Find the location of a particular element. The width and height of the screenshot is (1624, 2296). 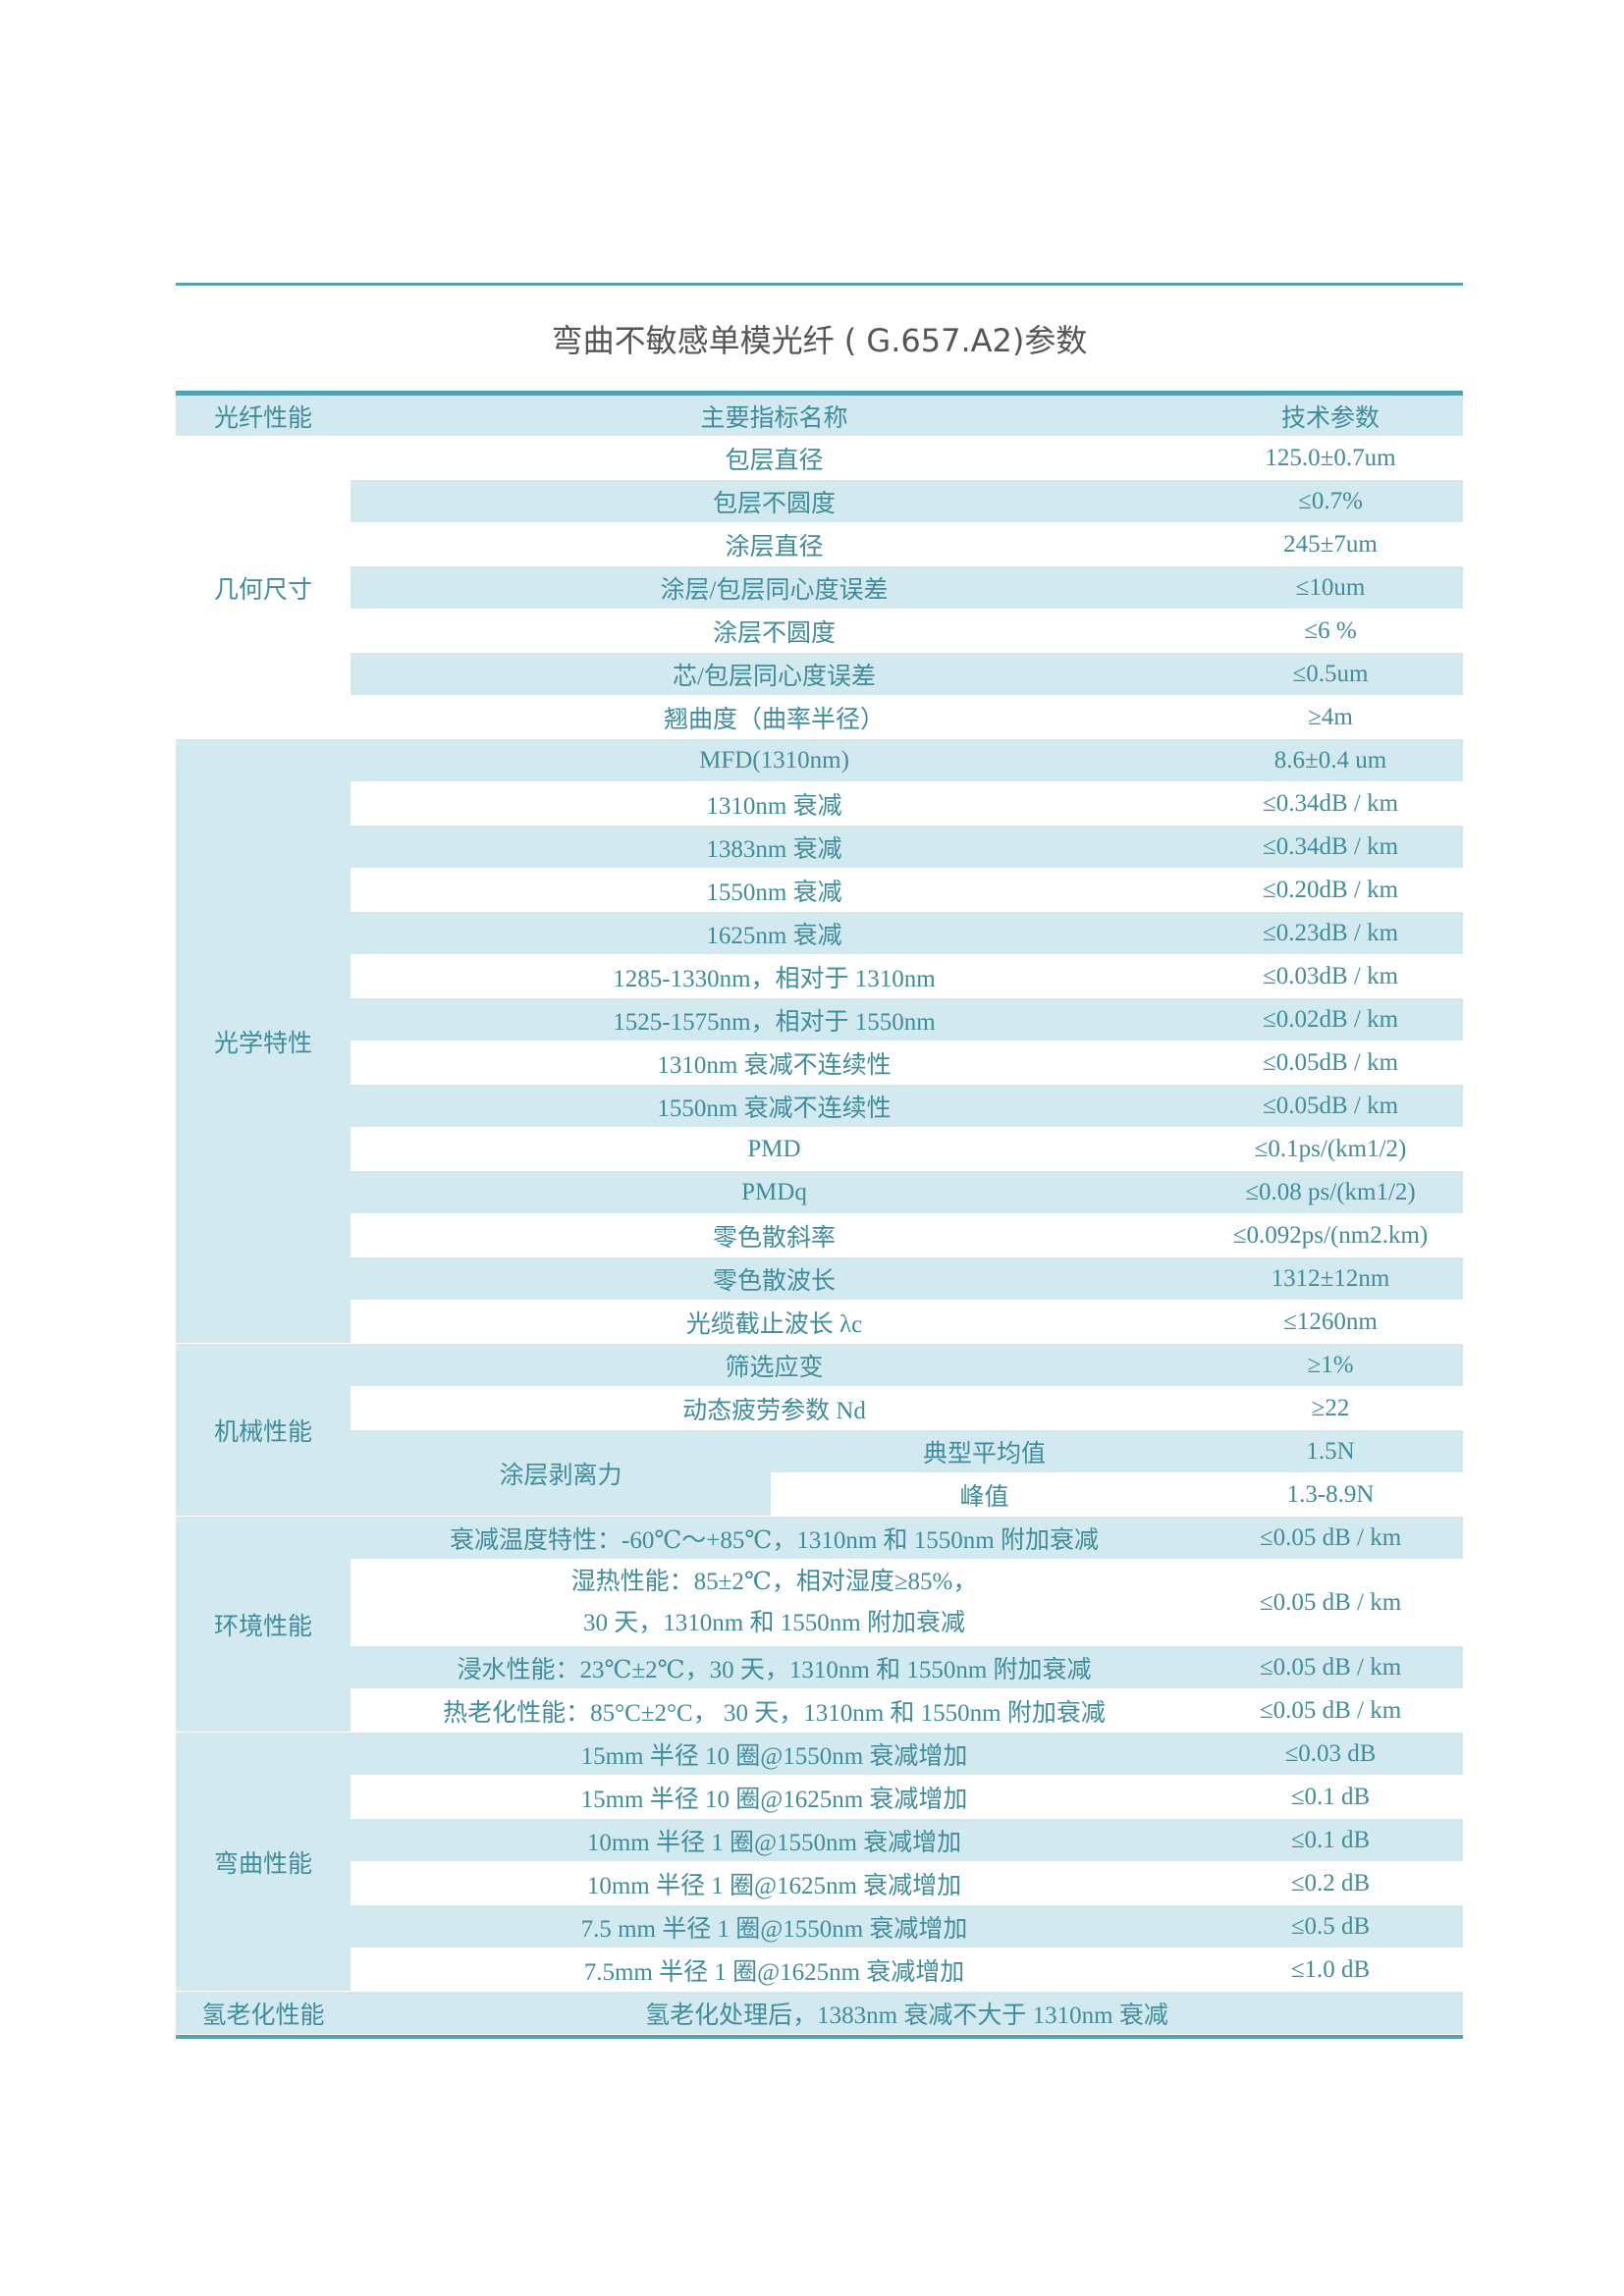

parameter-value: ≤0.092ps/(nm2.km) is located at coordinates (1331, 1235).